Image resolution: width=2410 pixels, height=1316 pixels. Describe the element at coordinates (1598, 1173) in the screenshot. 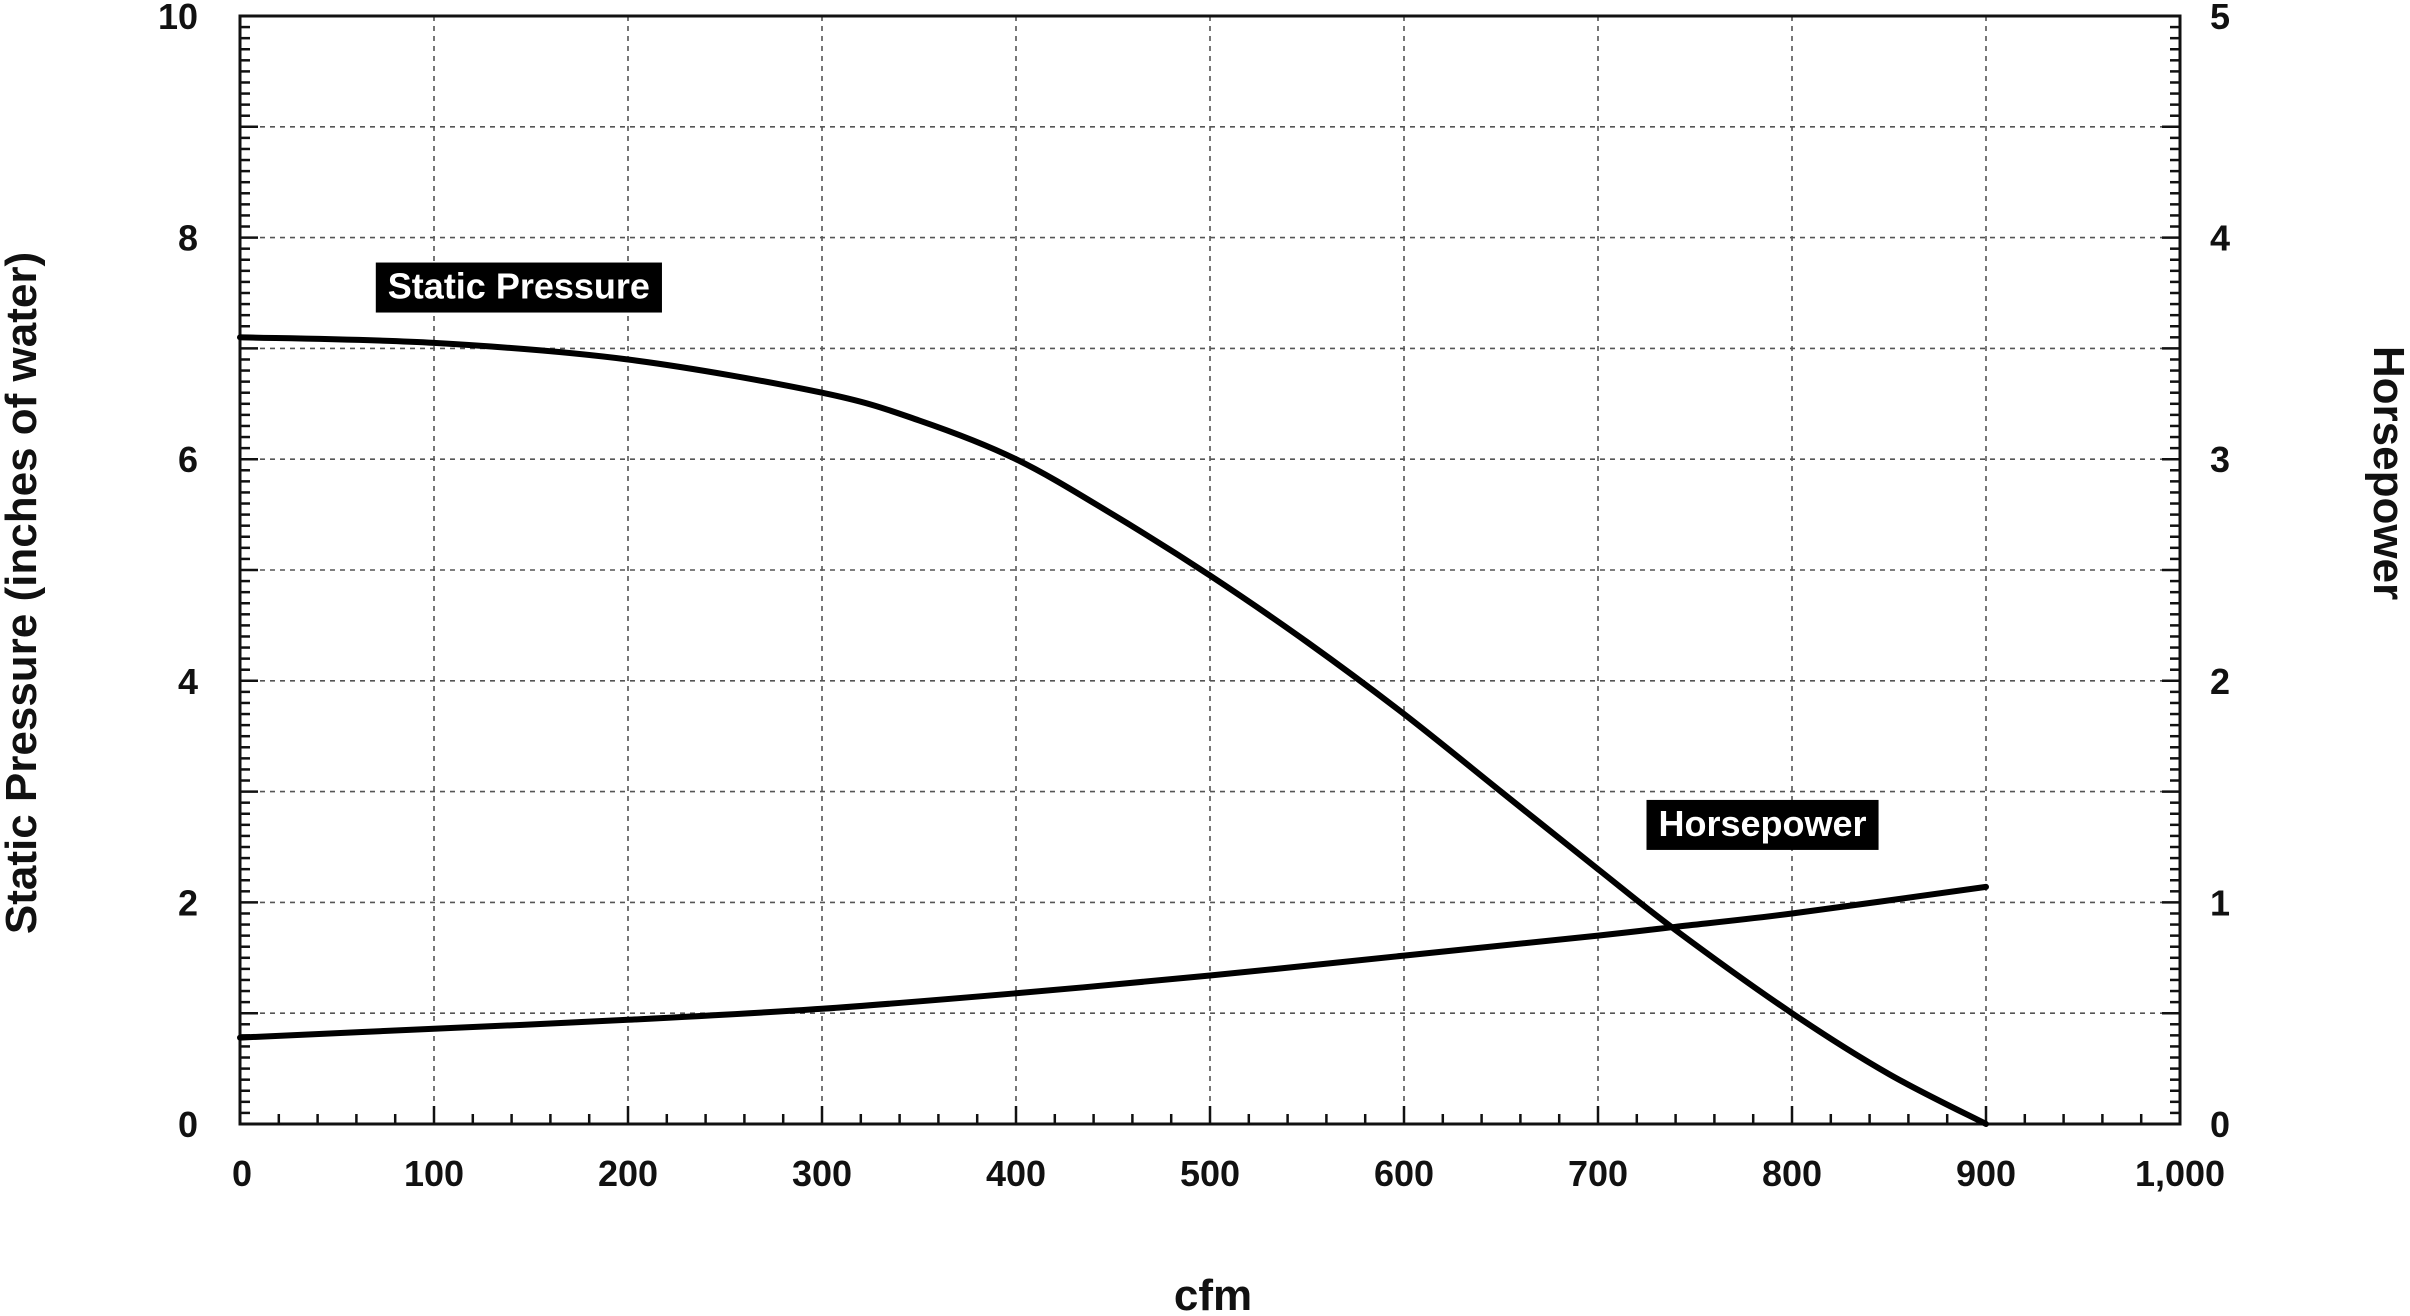

I see `x-tick-label: 700` at that location.